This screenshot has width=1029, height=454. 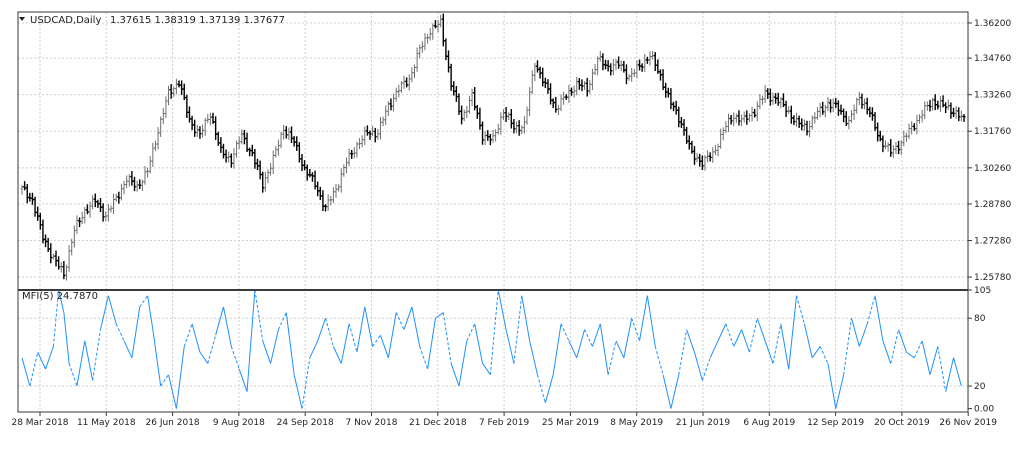 What do you see at coordinates (835, 423) in the screenshot?
I see `x-tick-label: 12 Sep 2019` at bounding box center [835, 423].